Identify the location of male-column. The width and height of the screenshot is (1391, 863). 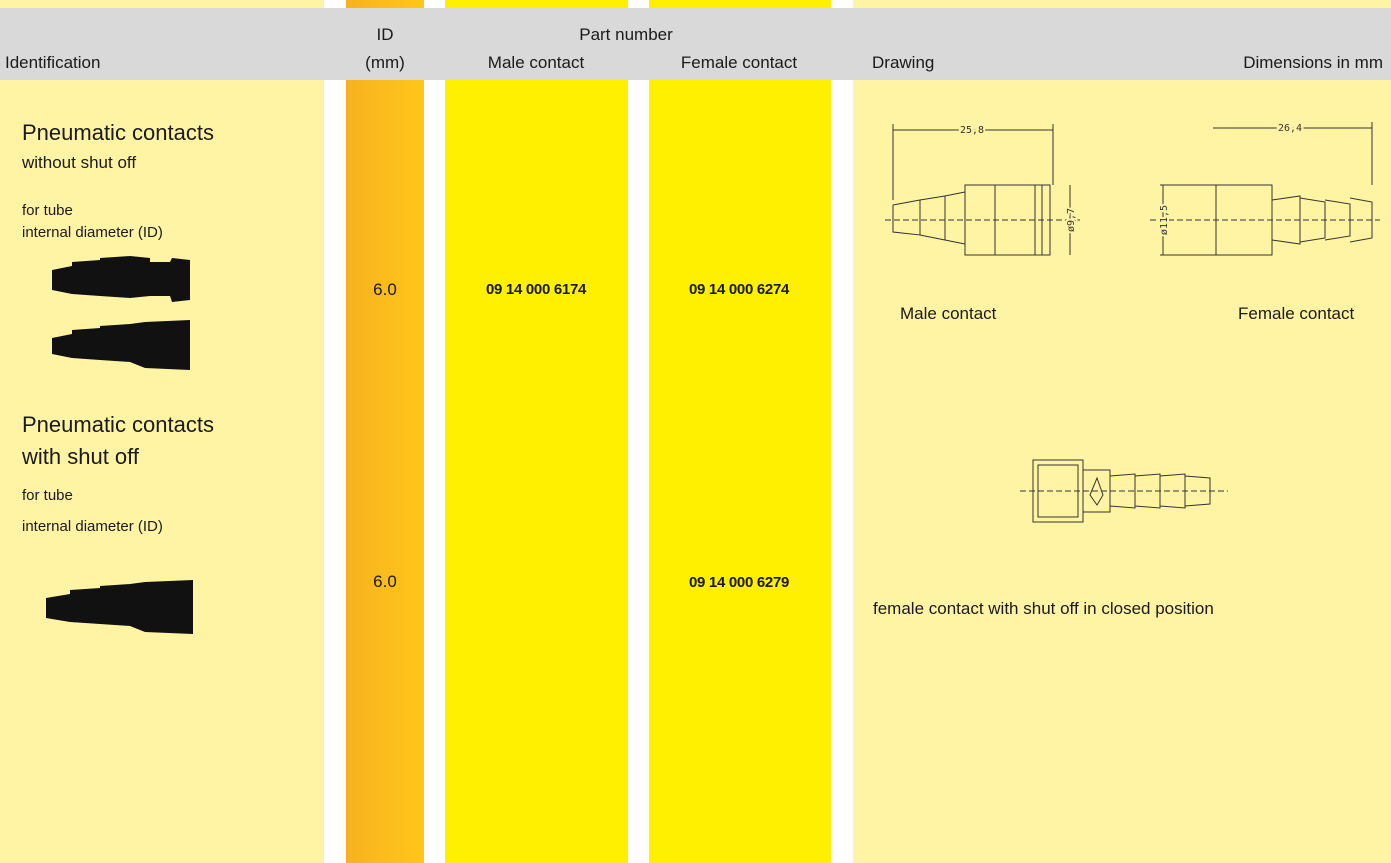
(536, 431).